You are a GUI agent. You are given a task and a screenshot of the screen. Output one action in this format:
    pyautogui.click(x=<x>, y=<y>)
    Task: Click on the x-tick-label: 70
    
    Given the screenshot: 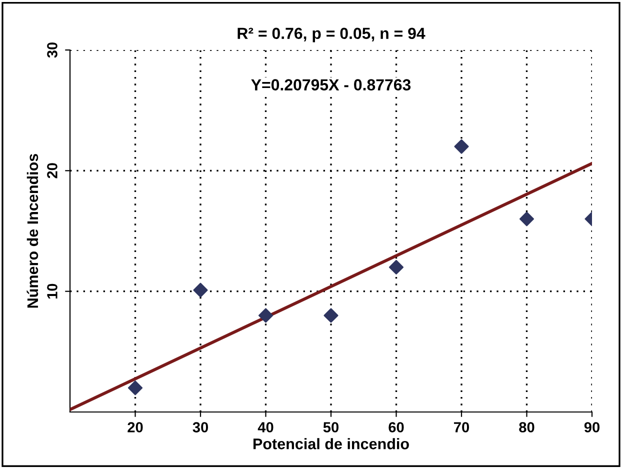 What is the action you would take?
    pyautogui.click(x=462, y=427)
    